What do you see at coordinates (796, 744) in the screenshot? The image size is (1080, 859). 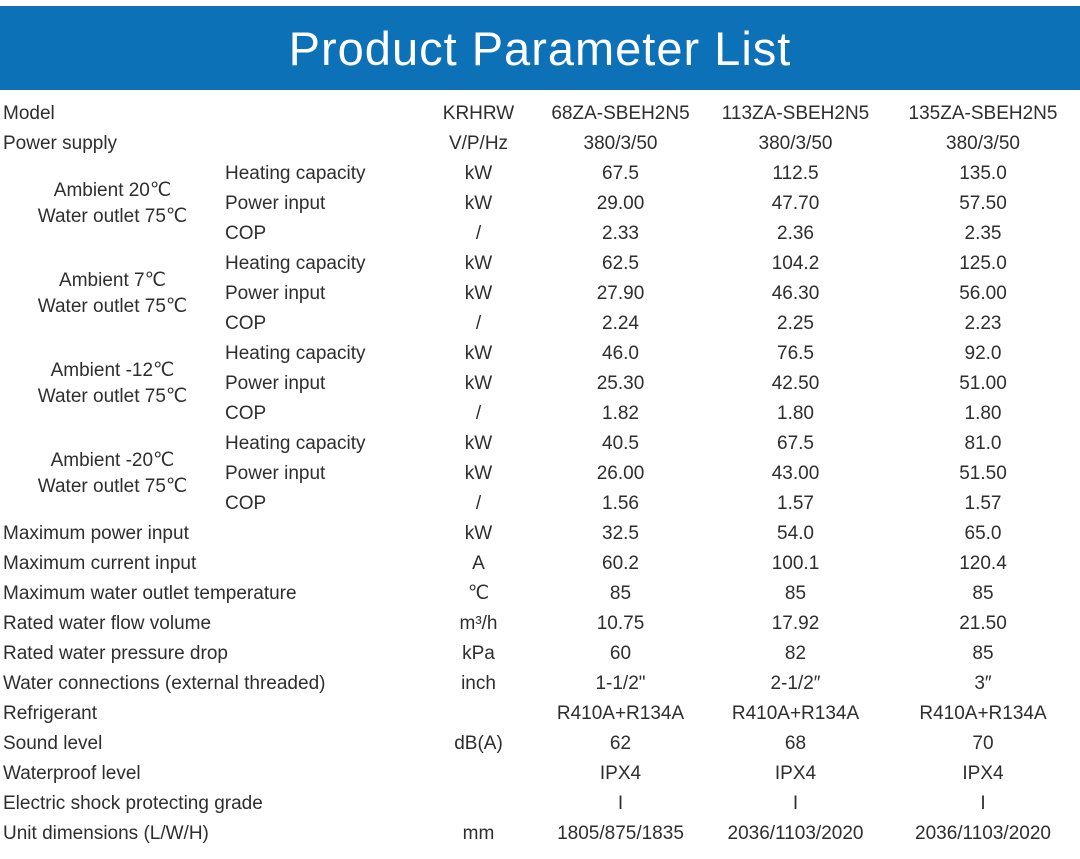 I see `value-cell: 68` at bounding box center [796, 744].